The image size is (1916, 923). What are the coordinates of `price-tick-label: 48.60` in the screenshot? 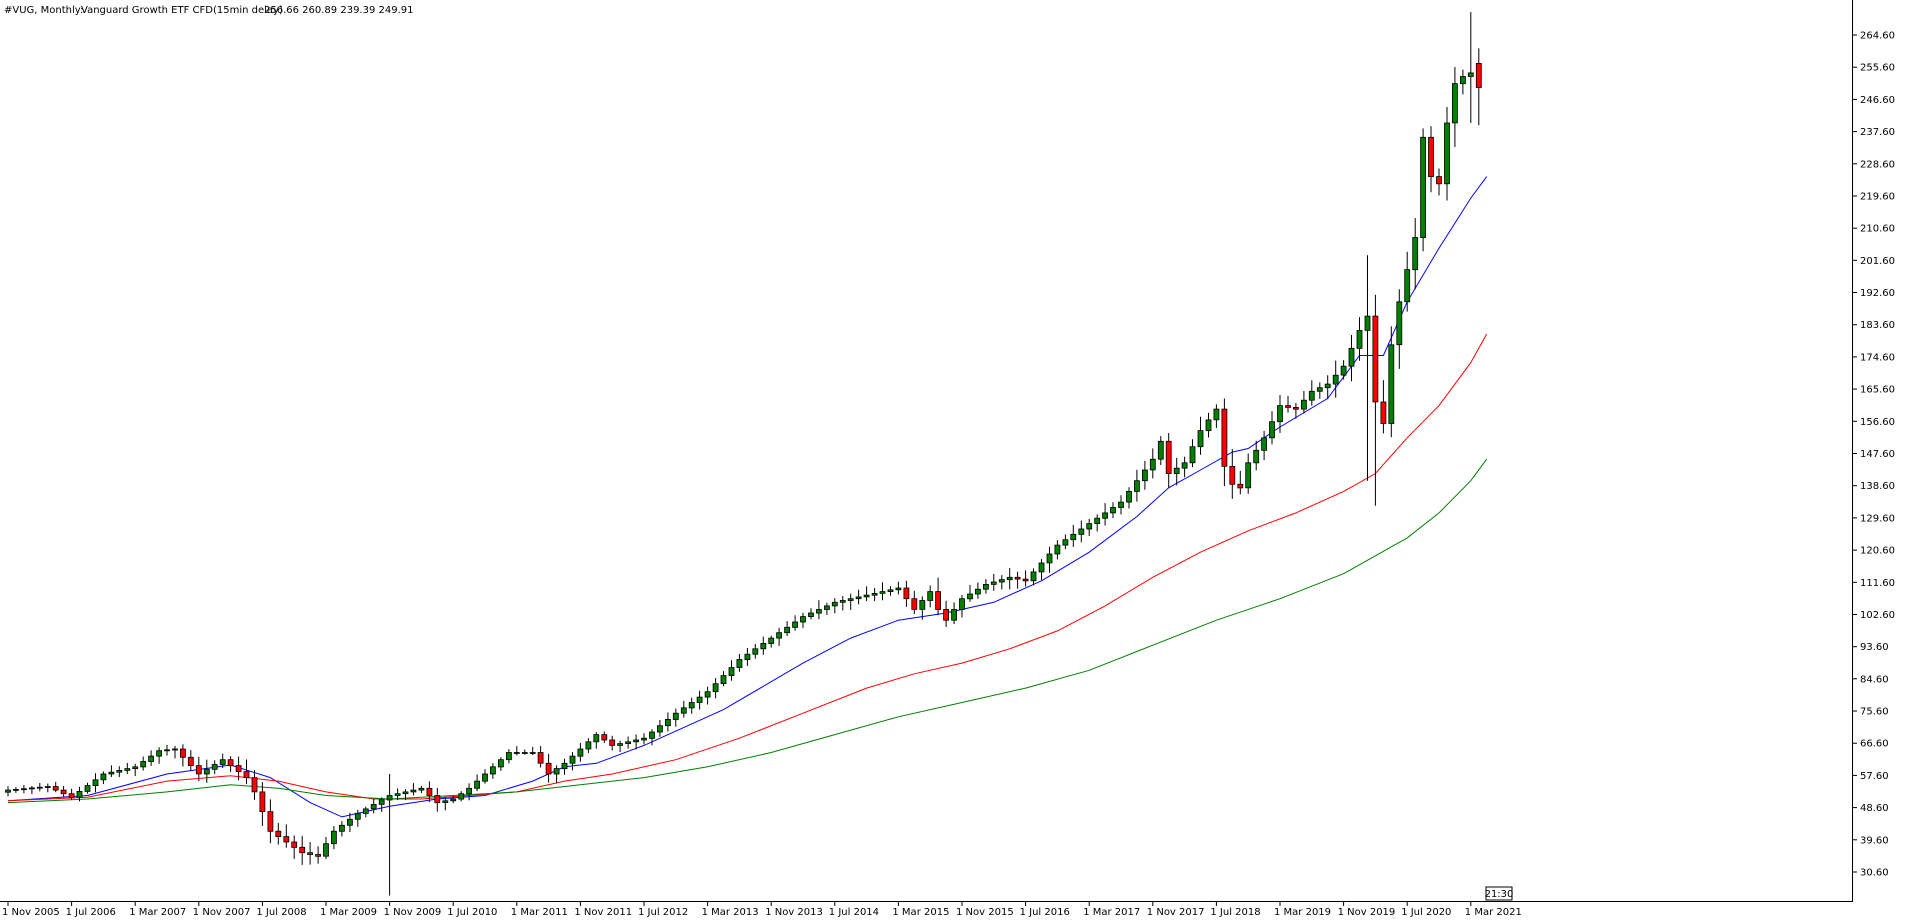 It's located at (1874, 808).